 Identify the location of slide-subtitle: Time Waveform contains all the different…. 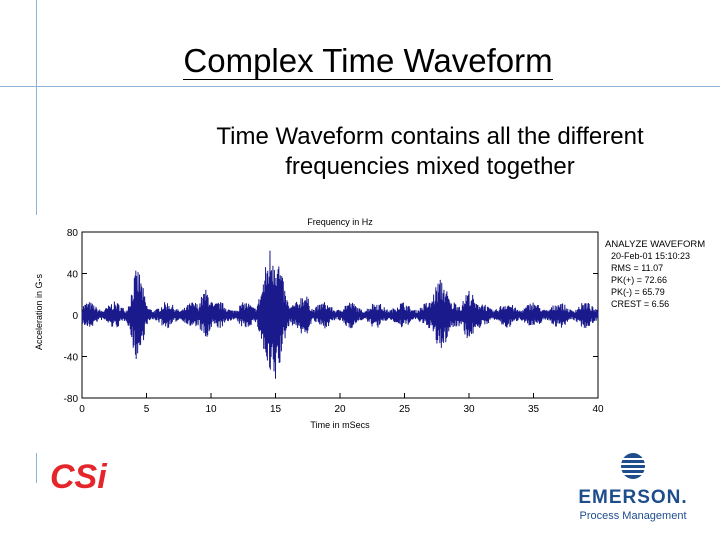
(430, 151).